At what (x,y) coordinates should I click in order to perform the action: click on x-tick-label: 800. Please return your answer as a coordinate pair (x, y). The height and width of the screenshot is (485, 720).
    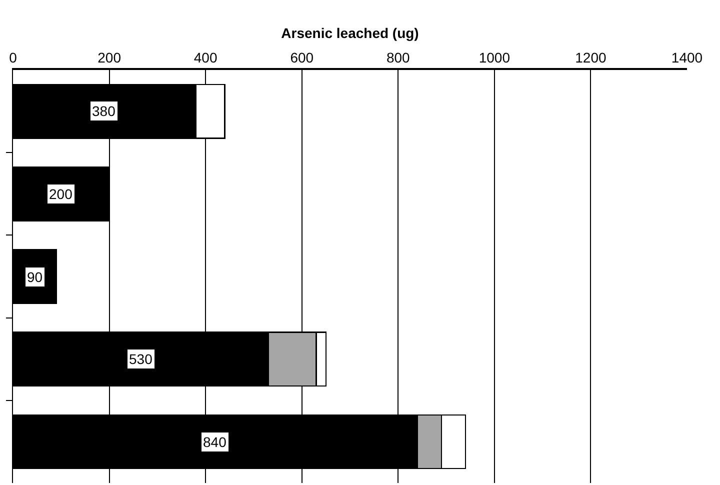
    Looking at the image, I should click on (398, 58).